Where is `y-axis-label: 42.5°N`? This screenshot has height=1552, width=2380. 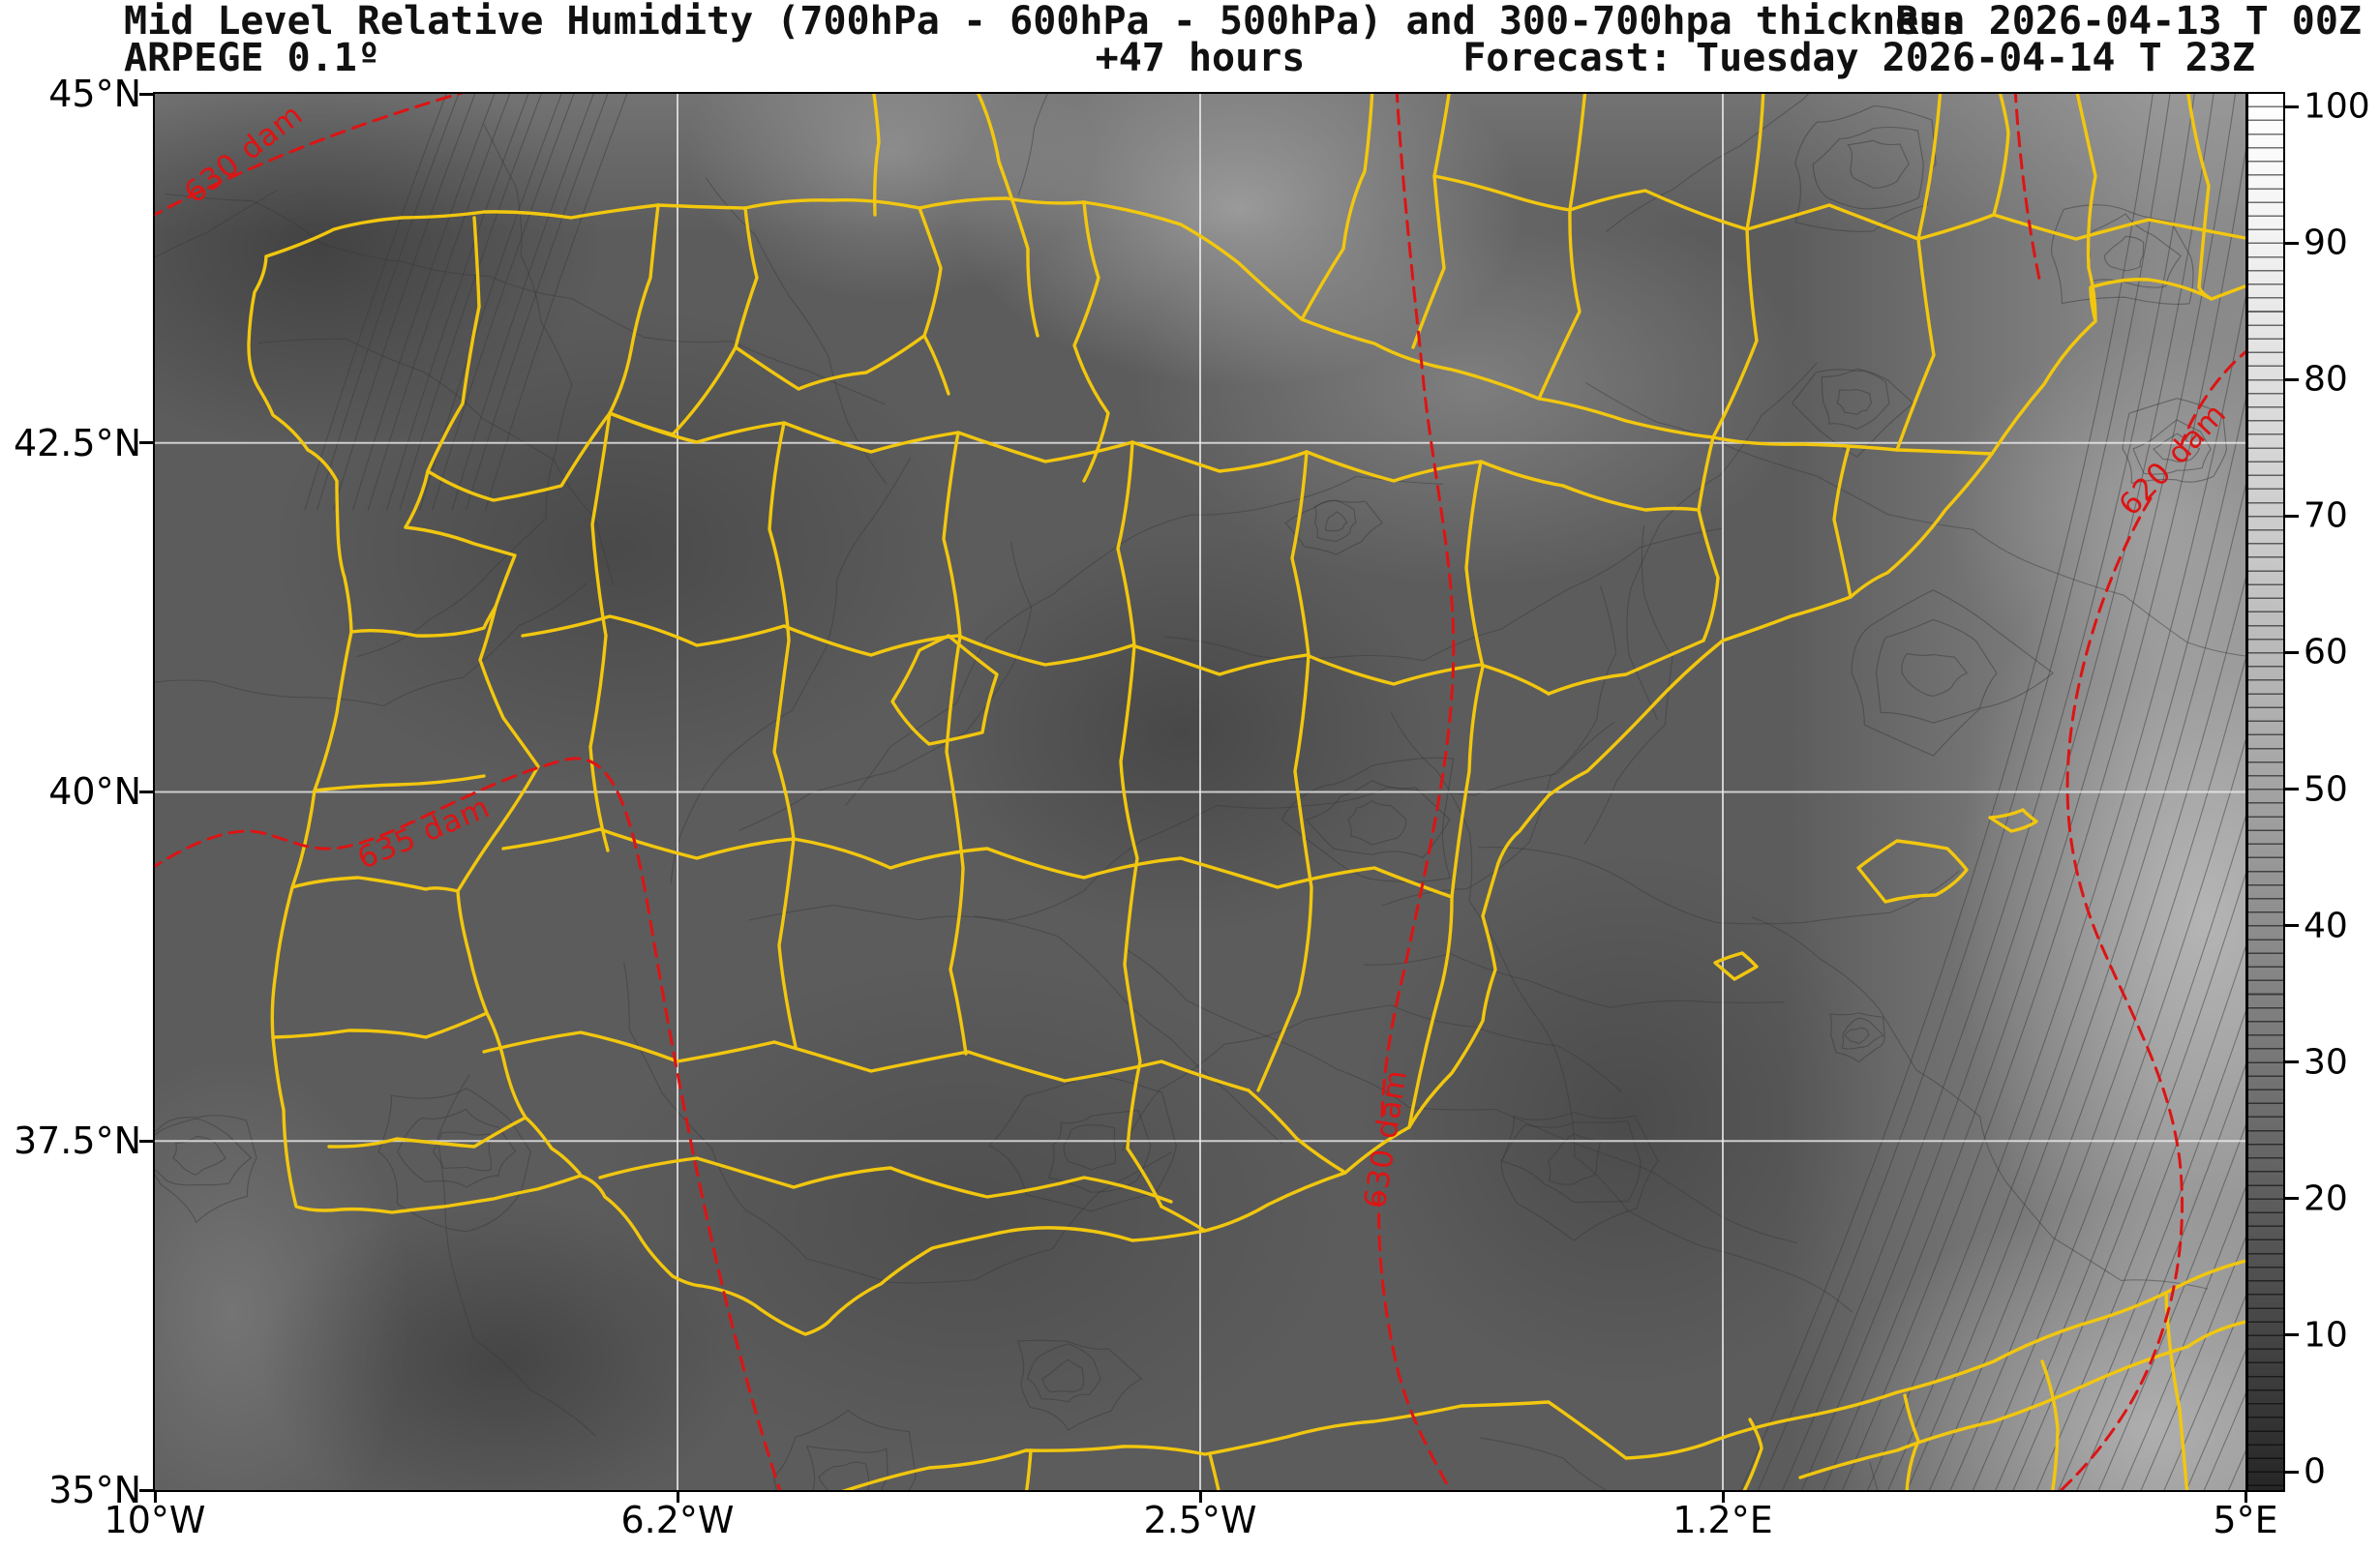
y-axis-label: 42.5°N is located at coordinates (77, 443).